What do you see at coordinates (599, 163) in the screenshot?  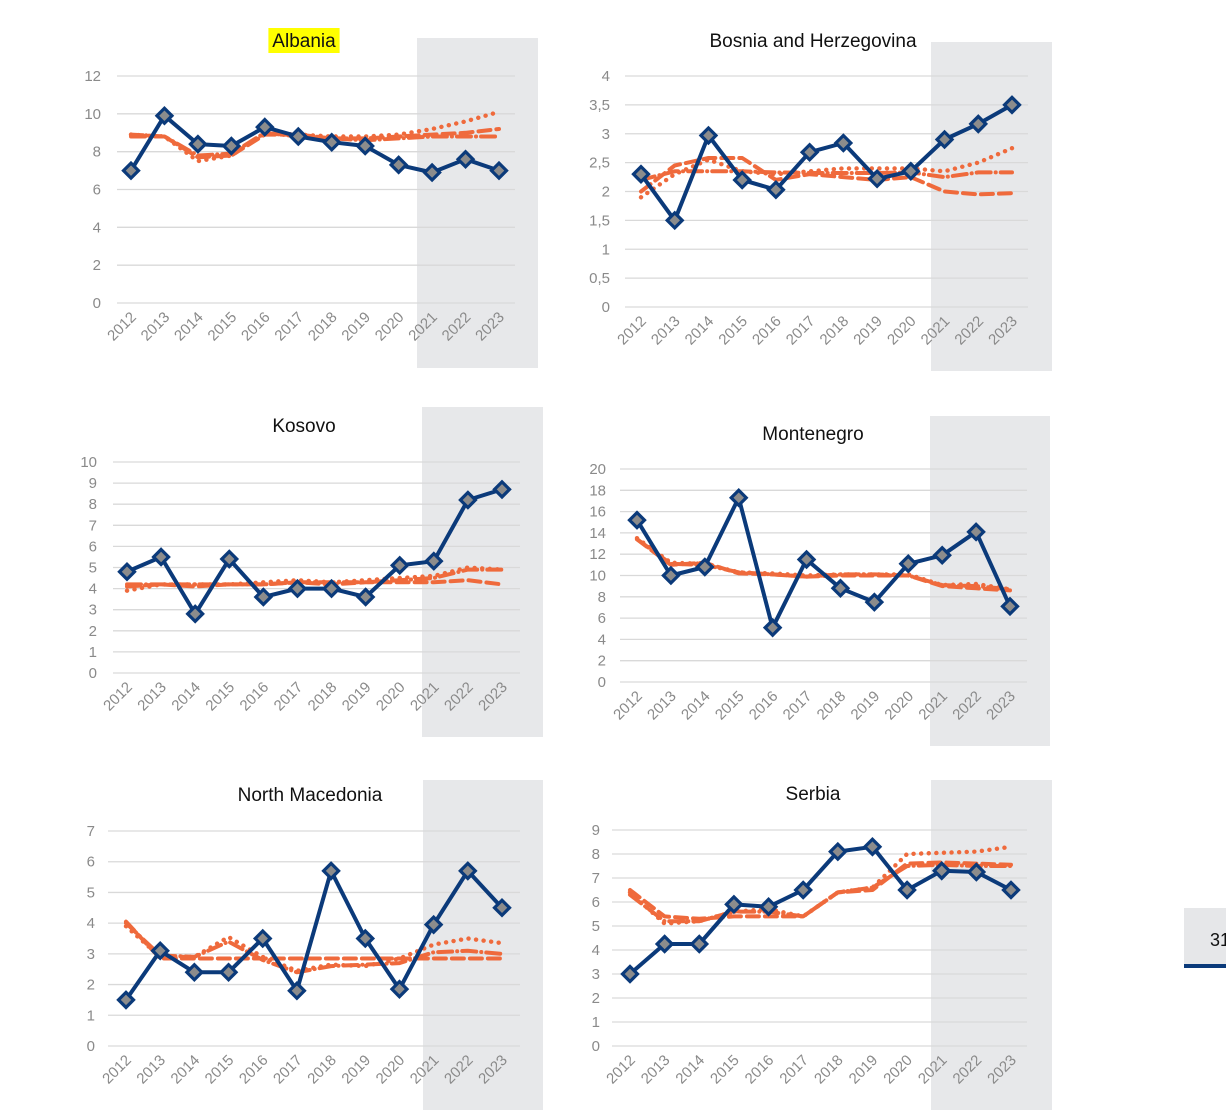 I see `y-tick-label: 2,5` at bounding box center [599, 163].